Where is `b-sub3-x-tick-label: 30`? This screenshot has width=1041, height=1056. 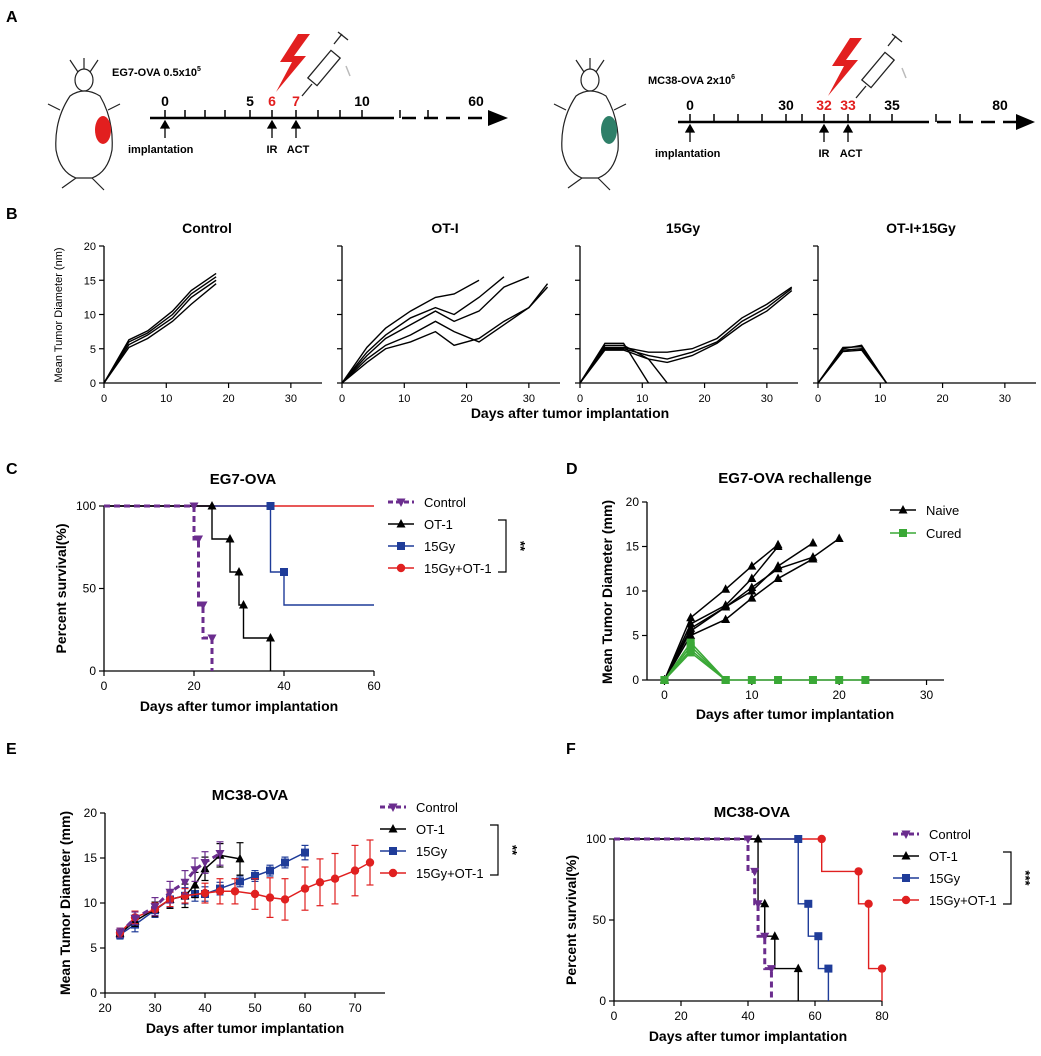
b-sub3-x-tick-label: 30 is located at coordinates (1005, 399).